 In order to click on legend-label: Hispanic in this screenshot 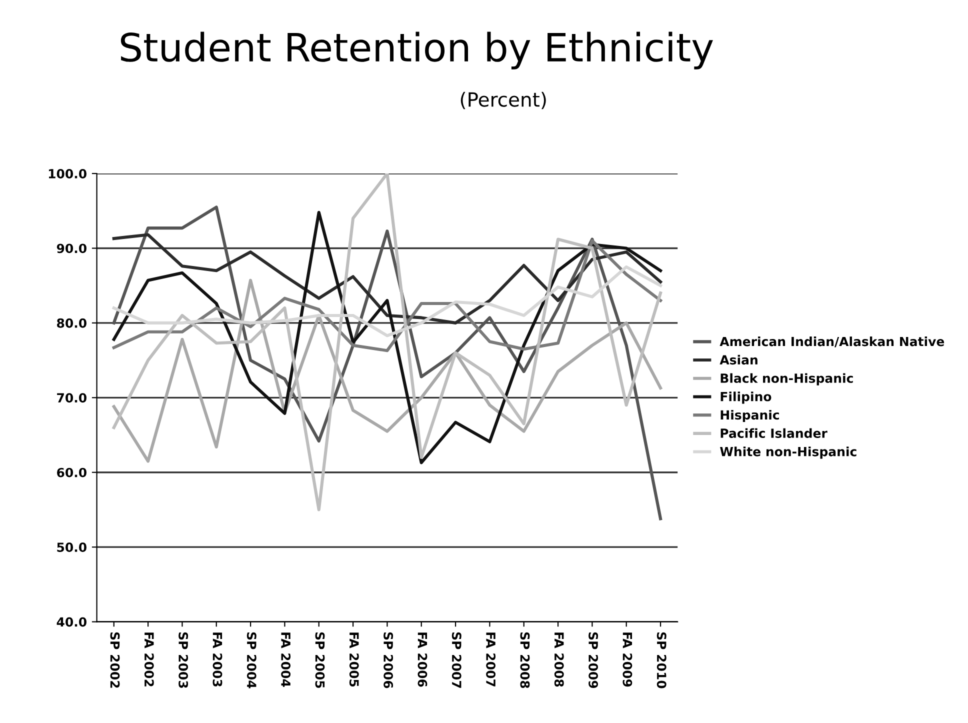, I will do `click(749, 416)`.